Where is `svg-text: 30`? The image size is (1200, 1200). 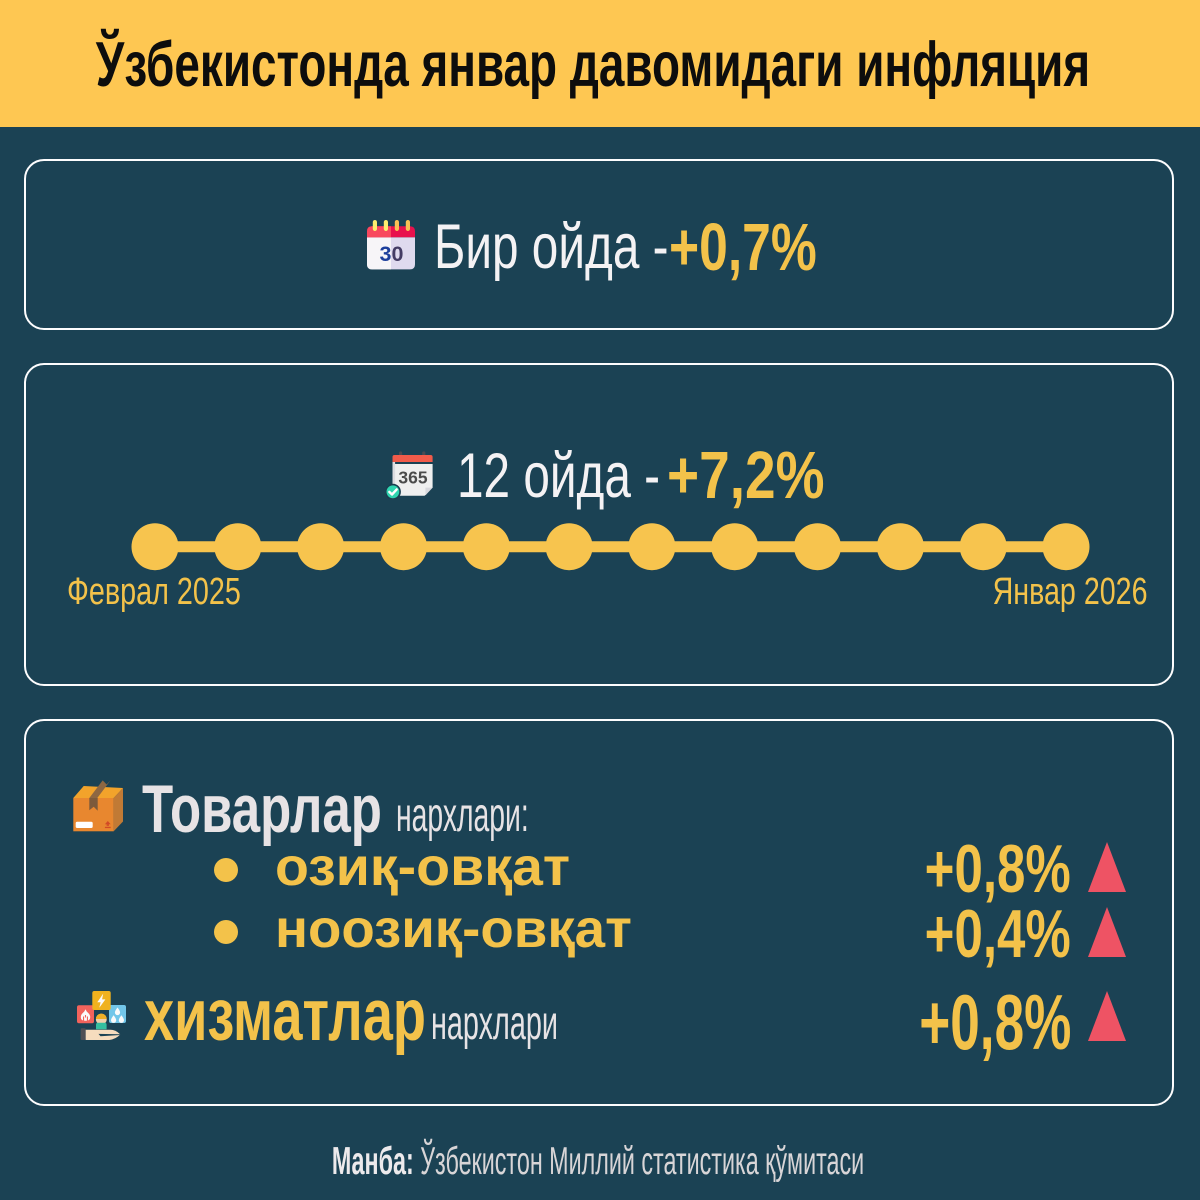
svg-text: 30 is located at coordinates (392, 254).